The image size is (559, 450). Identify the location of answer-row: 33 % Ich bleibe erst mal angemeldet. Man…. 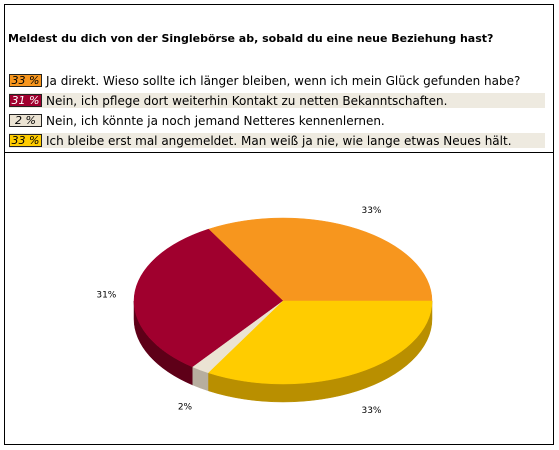
(279, 141).